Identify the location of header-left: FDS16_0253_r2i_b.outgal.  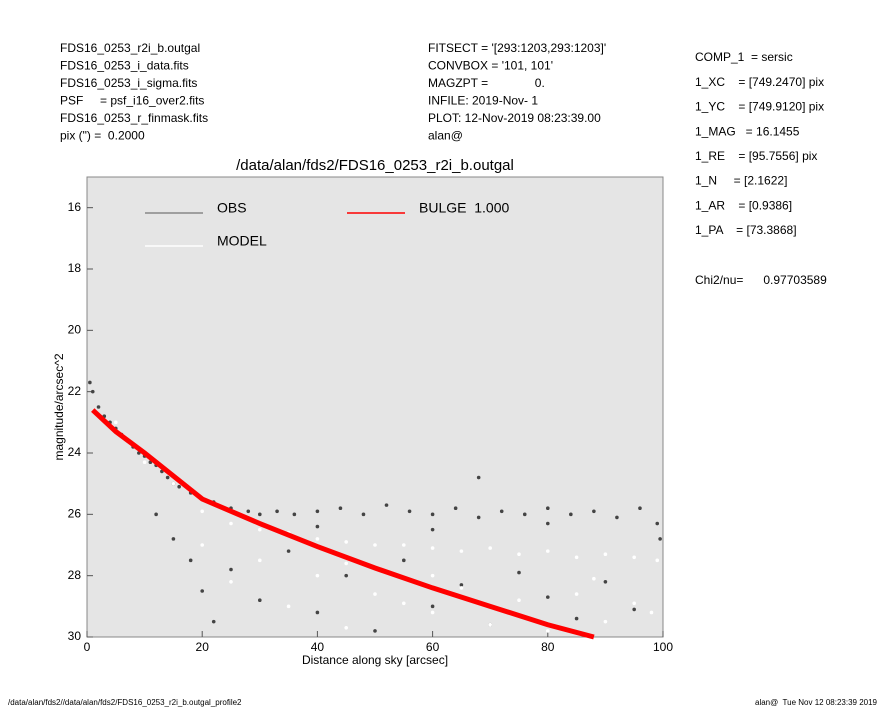
(130, 48).